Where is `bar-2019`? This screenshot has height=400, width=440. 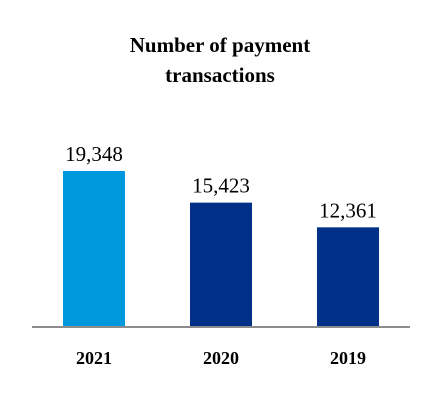 bar-2019 is located at coordinates (348, 277).